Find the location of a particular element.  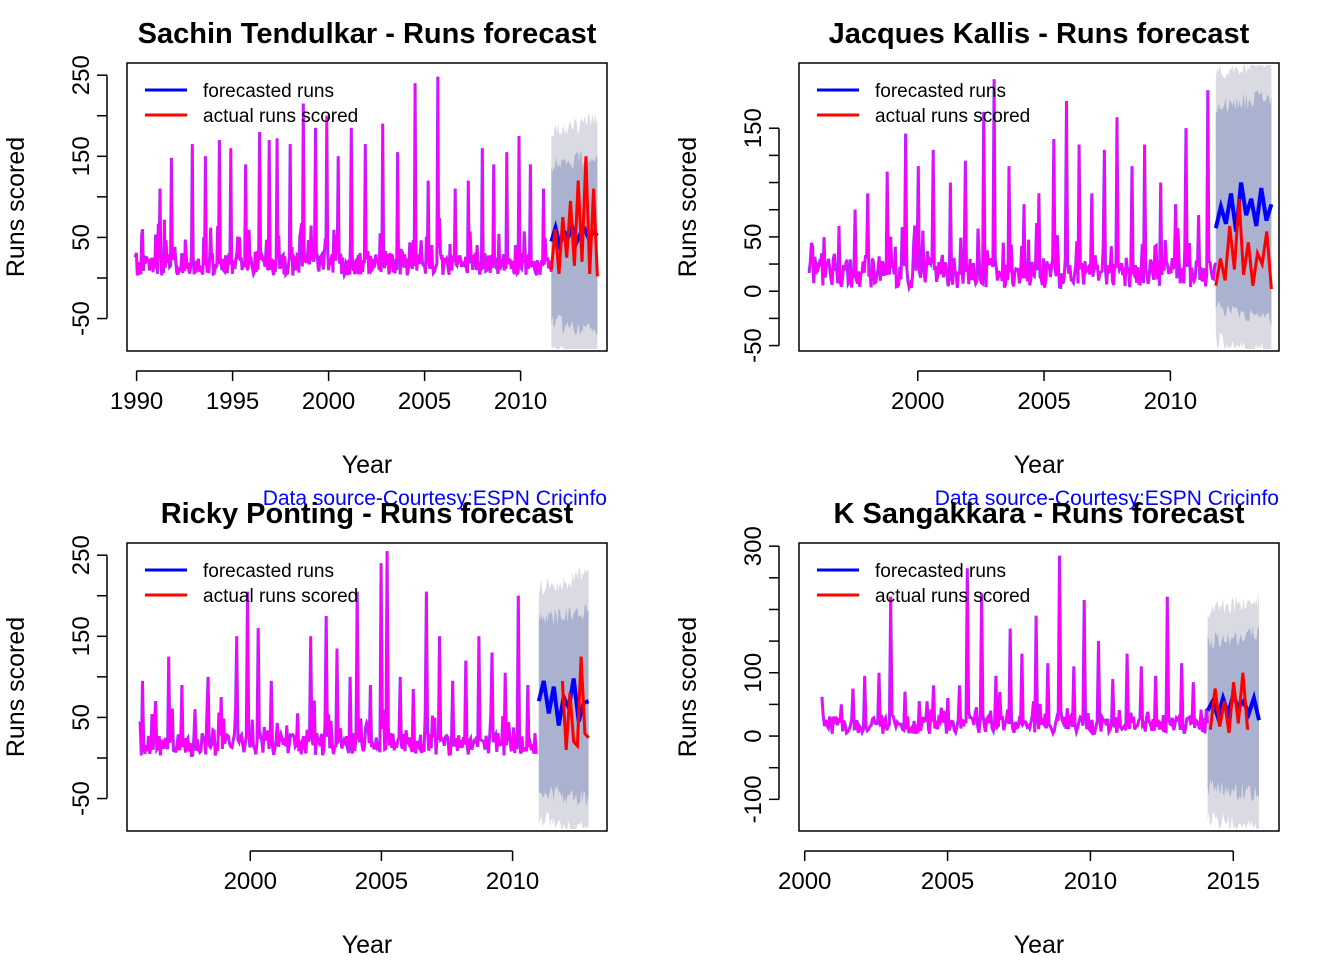

chart-title: Sachin Tendulkar - Runs forecast is located at coordinates (367, 34).